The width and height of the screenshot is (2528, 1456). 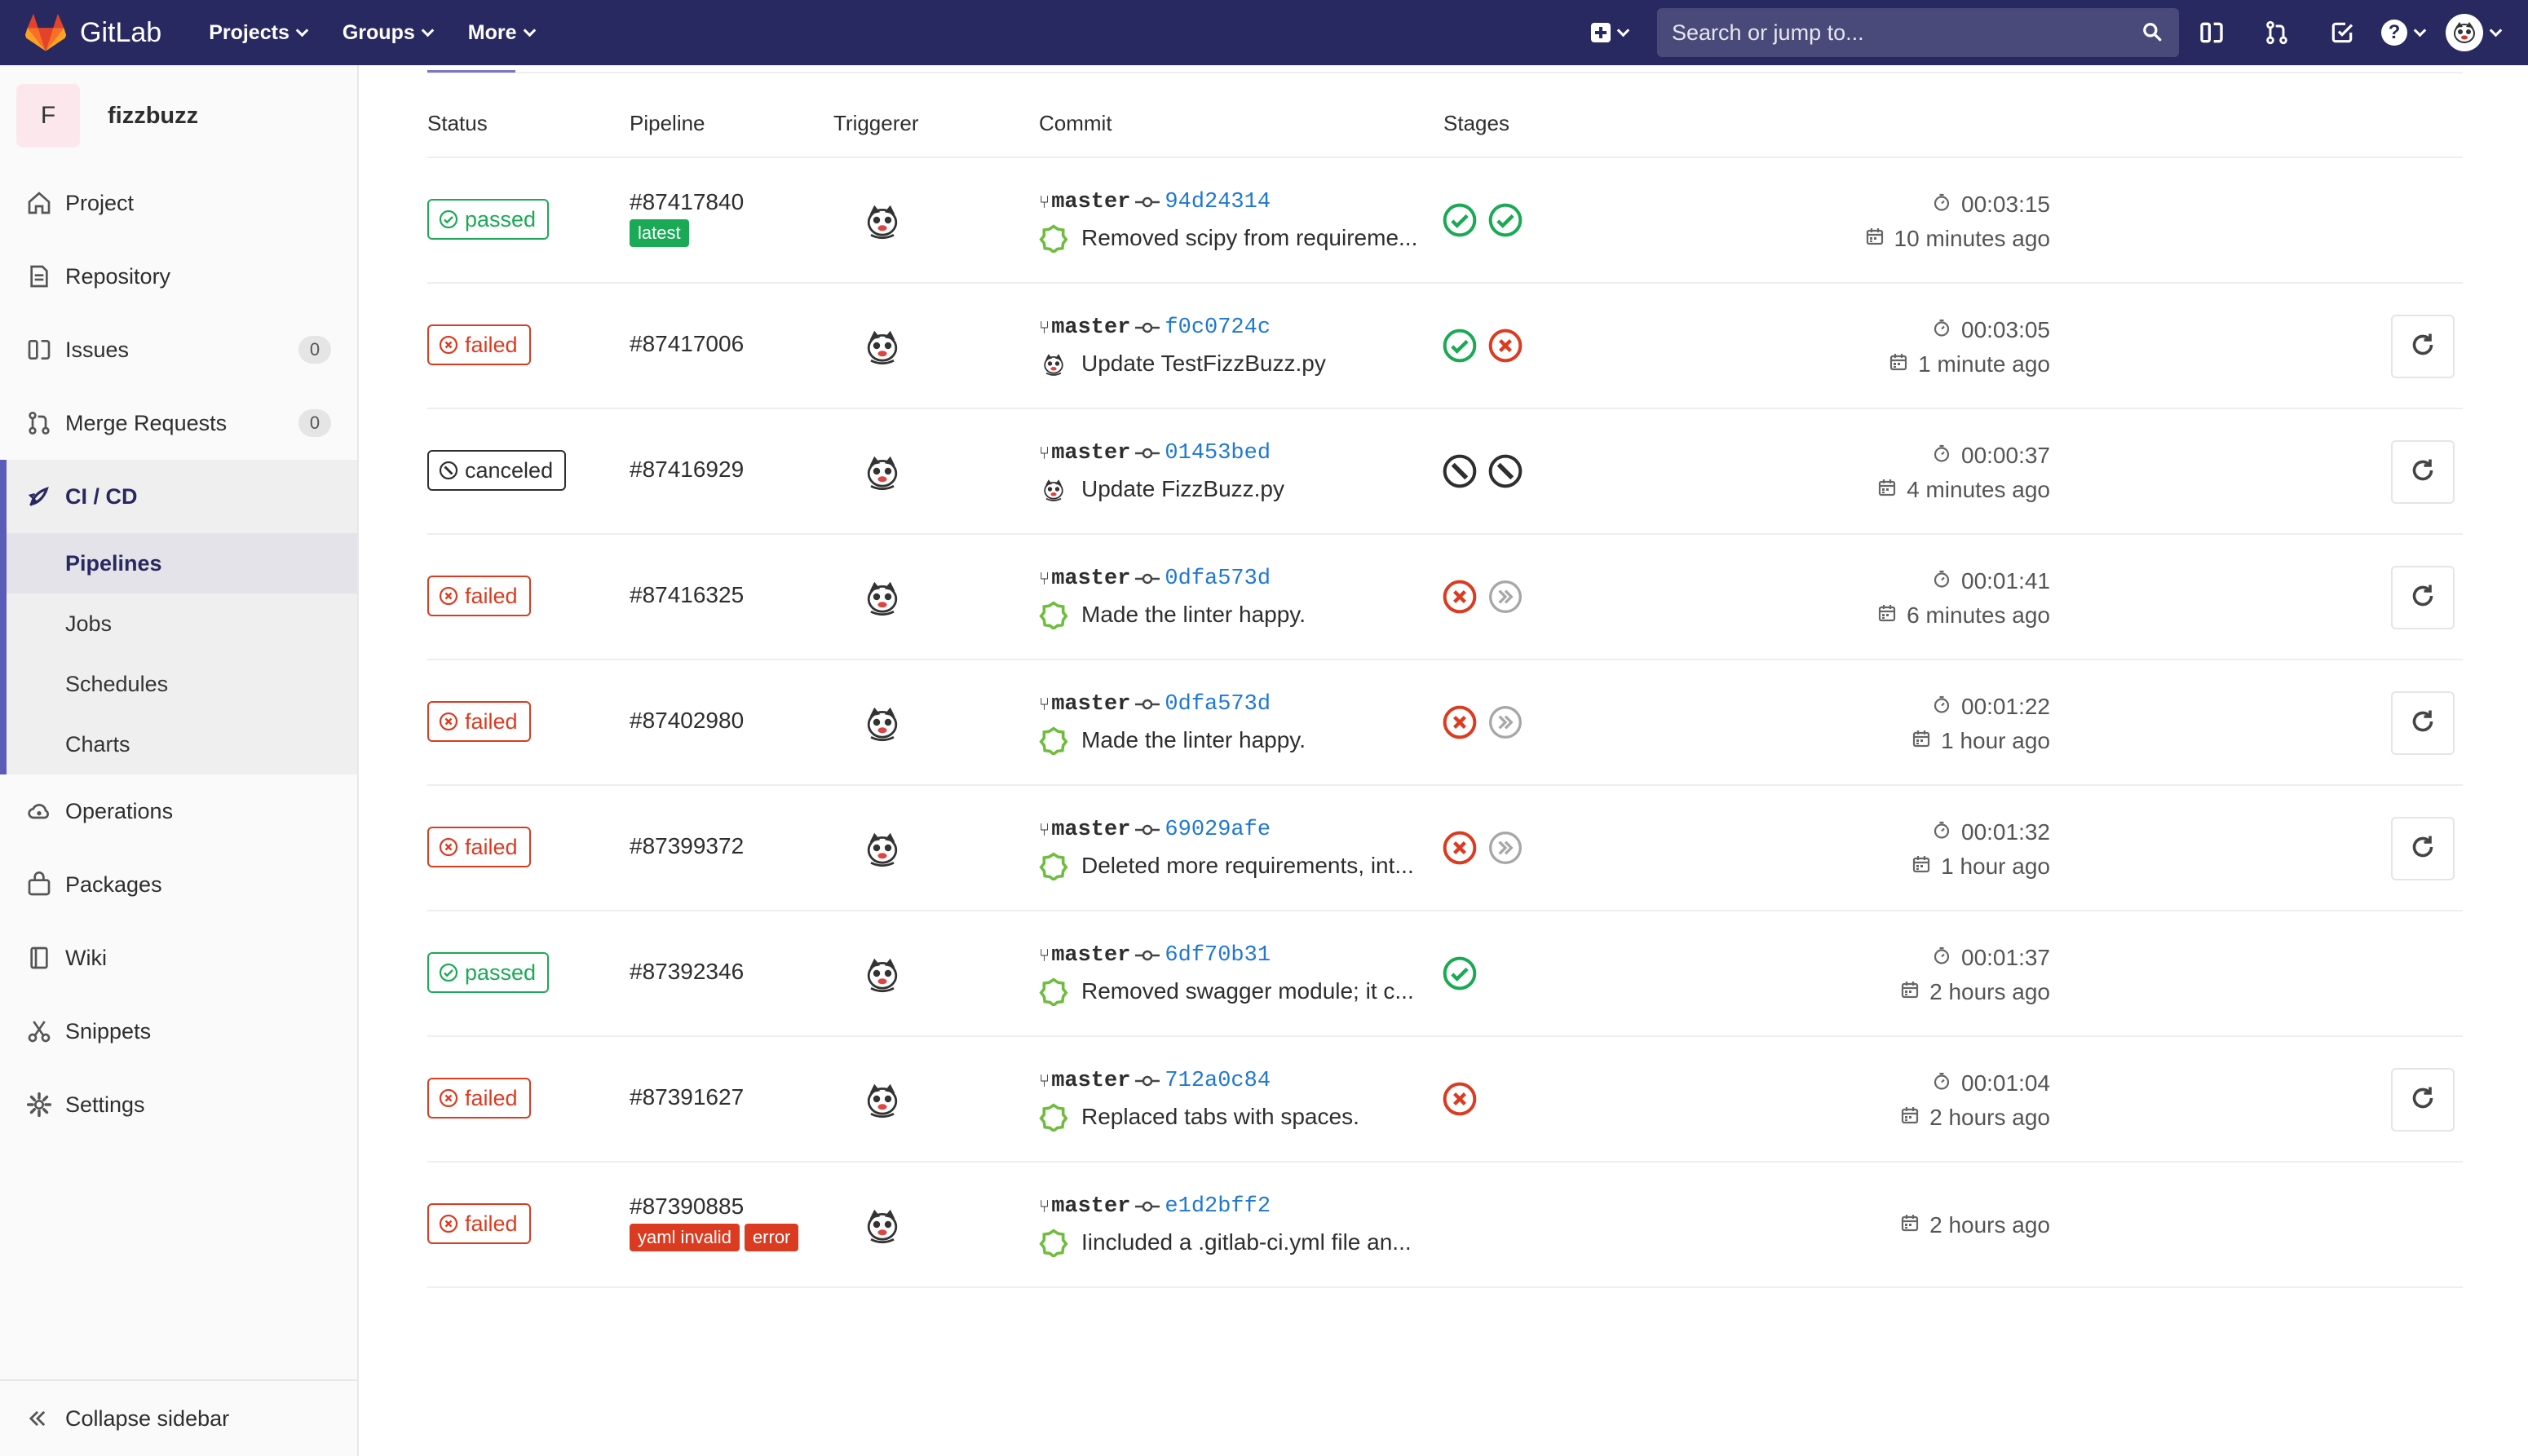 I want to click on more-menu: More, so click(x=502, y=33).